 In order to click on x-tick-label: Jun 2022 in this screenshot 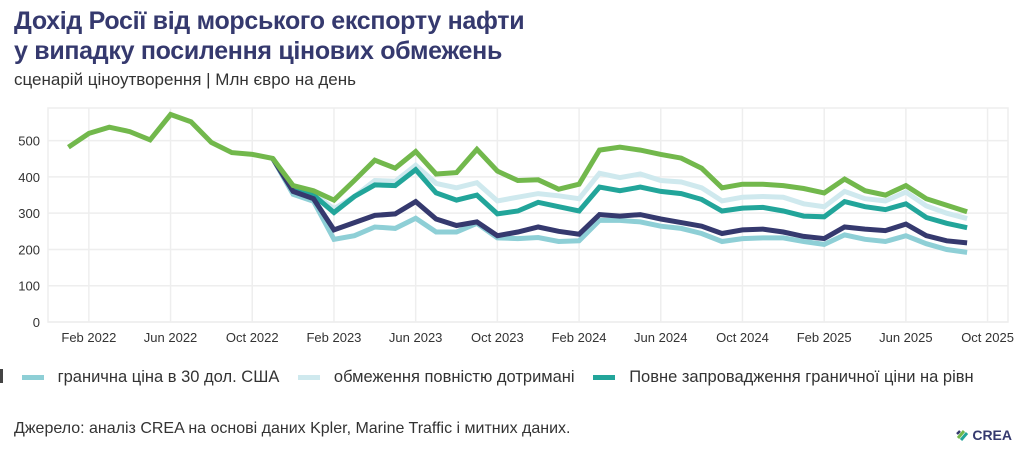, I will do `click(171, 337)`.